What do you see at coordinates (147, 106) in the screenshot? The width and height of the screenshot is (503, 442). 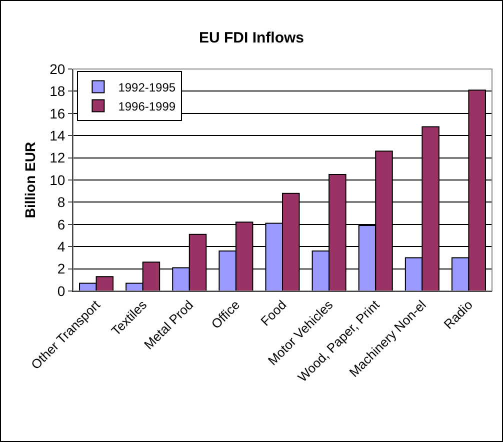 I see `legend-label: 1996-1999` at bounding box center [147, 106].